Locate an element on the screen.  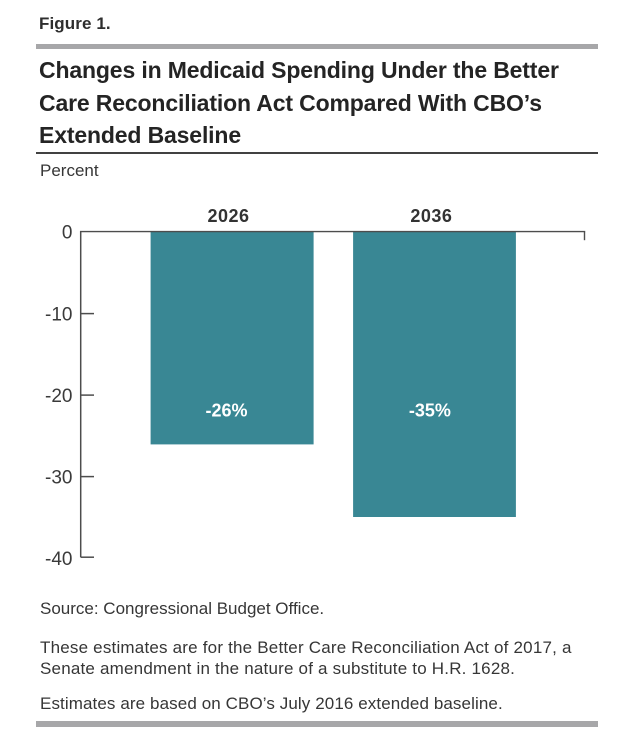
svg-text: -20 is located at coordinates (58, 396).